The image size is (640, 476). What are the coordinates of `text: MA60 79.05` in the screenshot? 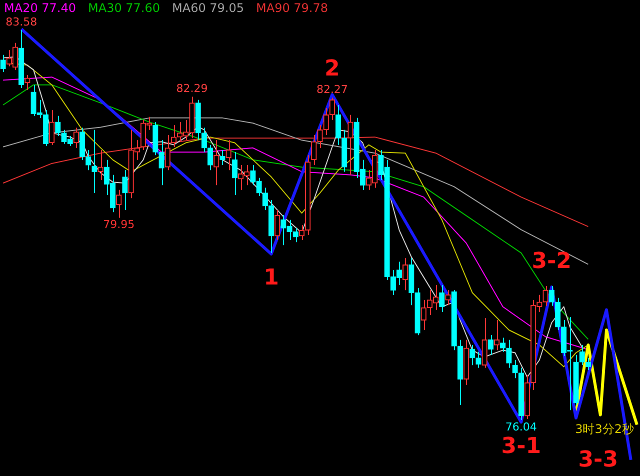 It's located at (208, 8).